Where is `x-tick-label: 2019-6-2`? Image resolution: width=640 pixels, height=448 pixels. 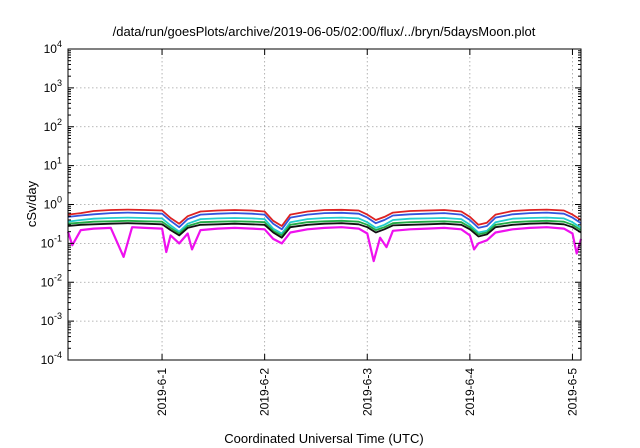 x-tick-label: 2019-6-2 is located at coordinates (265, 392).